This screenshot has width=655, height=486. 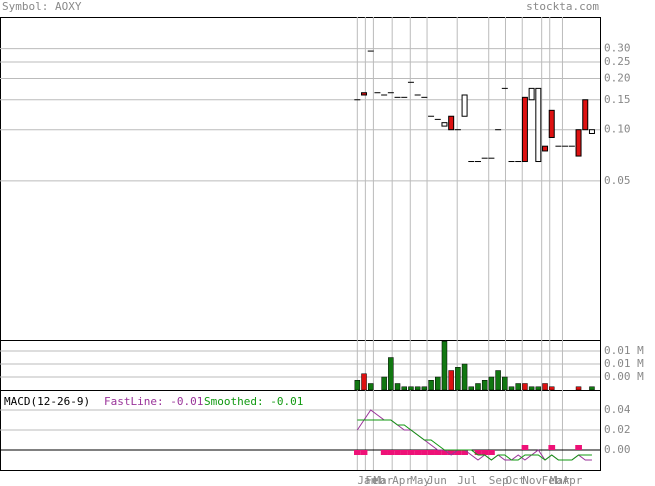 What do you see at coordinates (47, 401) in the screenshot?
I see `macd-title: MACD(12-26-9)` at bounding box center [47, 401].